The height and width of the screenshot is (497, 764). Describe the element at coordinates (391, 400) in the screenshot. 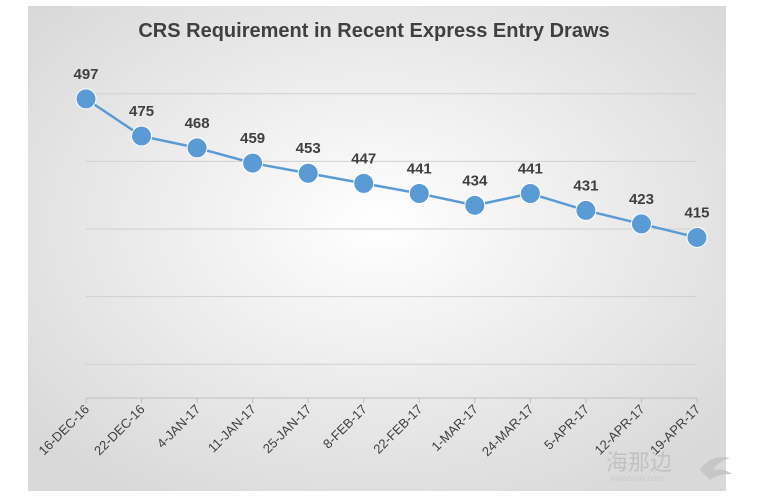

I see `x-axis` at that location.